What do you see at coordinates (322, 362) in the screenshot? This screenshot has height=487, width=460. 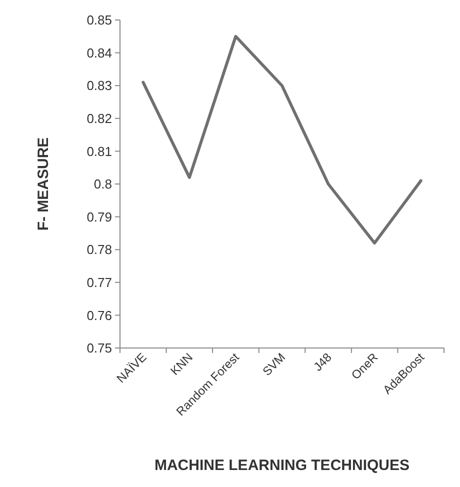 I see `x-tick-label: J48` at bounding box center [322, 362].